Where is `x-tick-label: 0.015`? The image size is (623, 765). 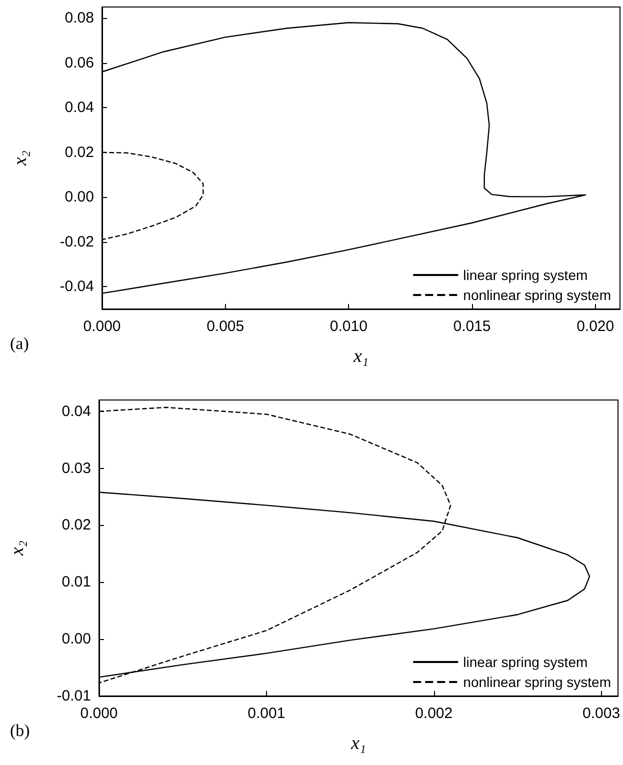
x-tick-label: 0.015 is located at coordinates (472, 326).